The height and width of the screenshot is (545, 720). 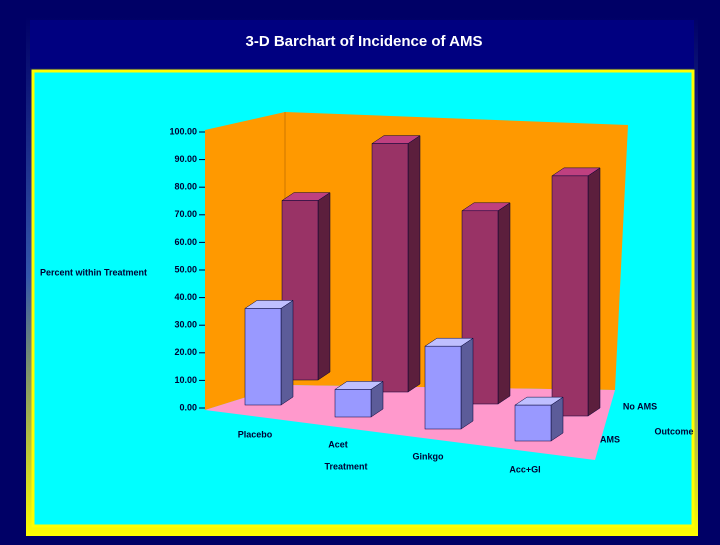 I want to click on x-tick-label: Ginkgo, so click(x=429, y=456).